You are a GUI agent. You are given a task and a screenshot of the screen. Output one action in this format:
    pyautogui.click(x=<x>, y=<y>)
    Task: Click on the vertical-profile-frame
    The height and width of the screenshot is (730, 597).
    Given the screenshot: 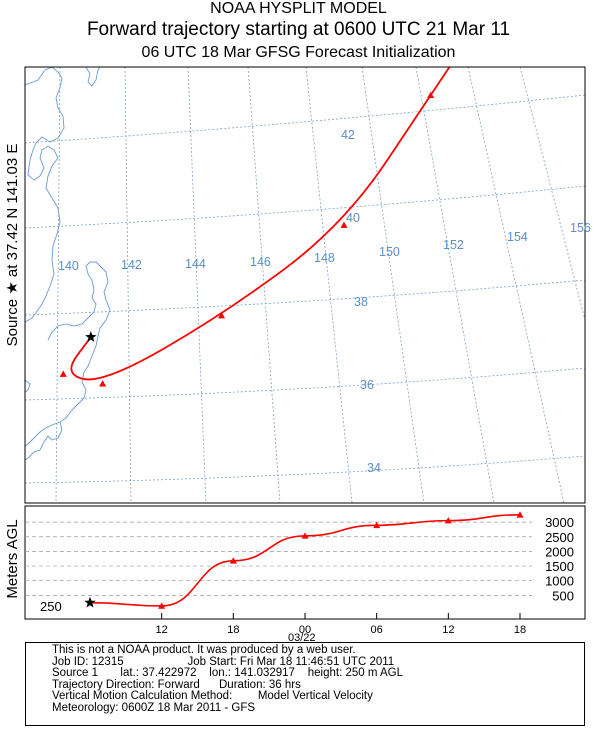 What is the action you would take?
    pyautogui.click(x=305, y=562)
    